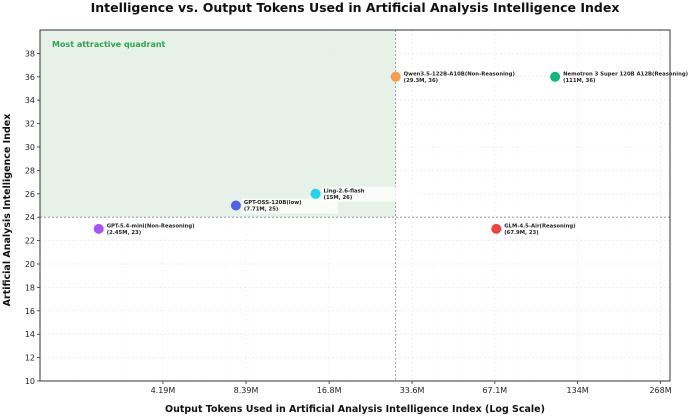  What do you see at coordinates (30, 53) in the screenshot?
I see `y-tick-label: 38` at bounding box center [30, 53].